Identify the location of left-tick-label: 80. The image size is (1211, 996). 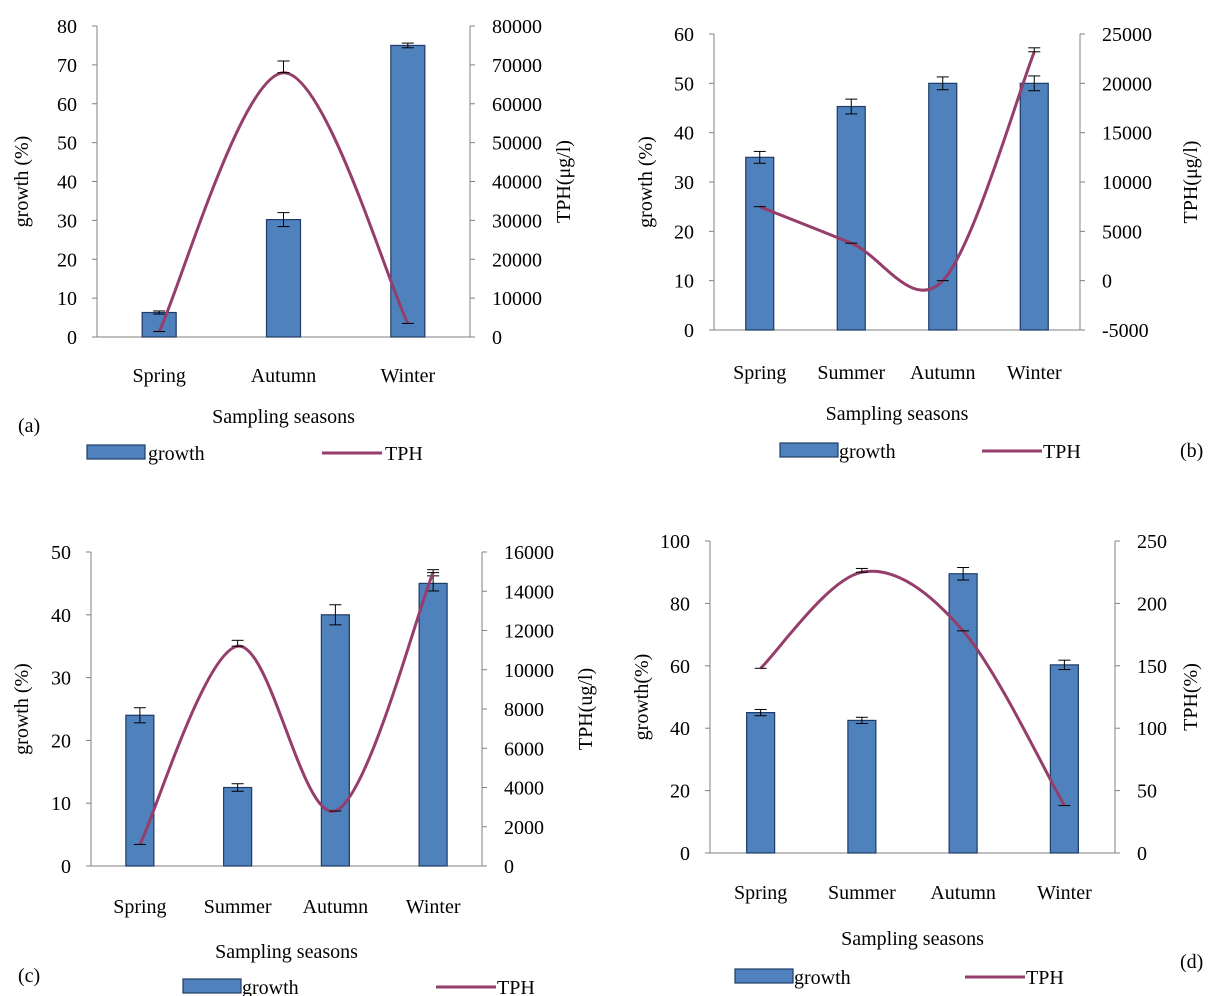
(67, 27).